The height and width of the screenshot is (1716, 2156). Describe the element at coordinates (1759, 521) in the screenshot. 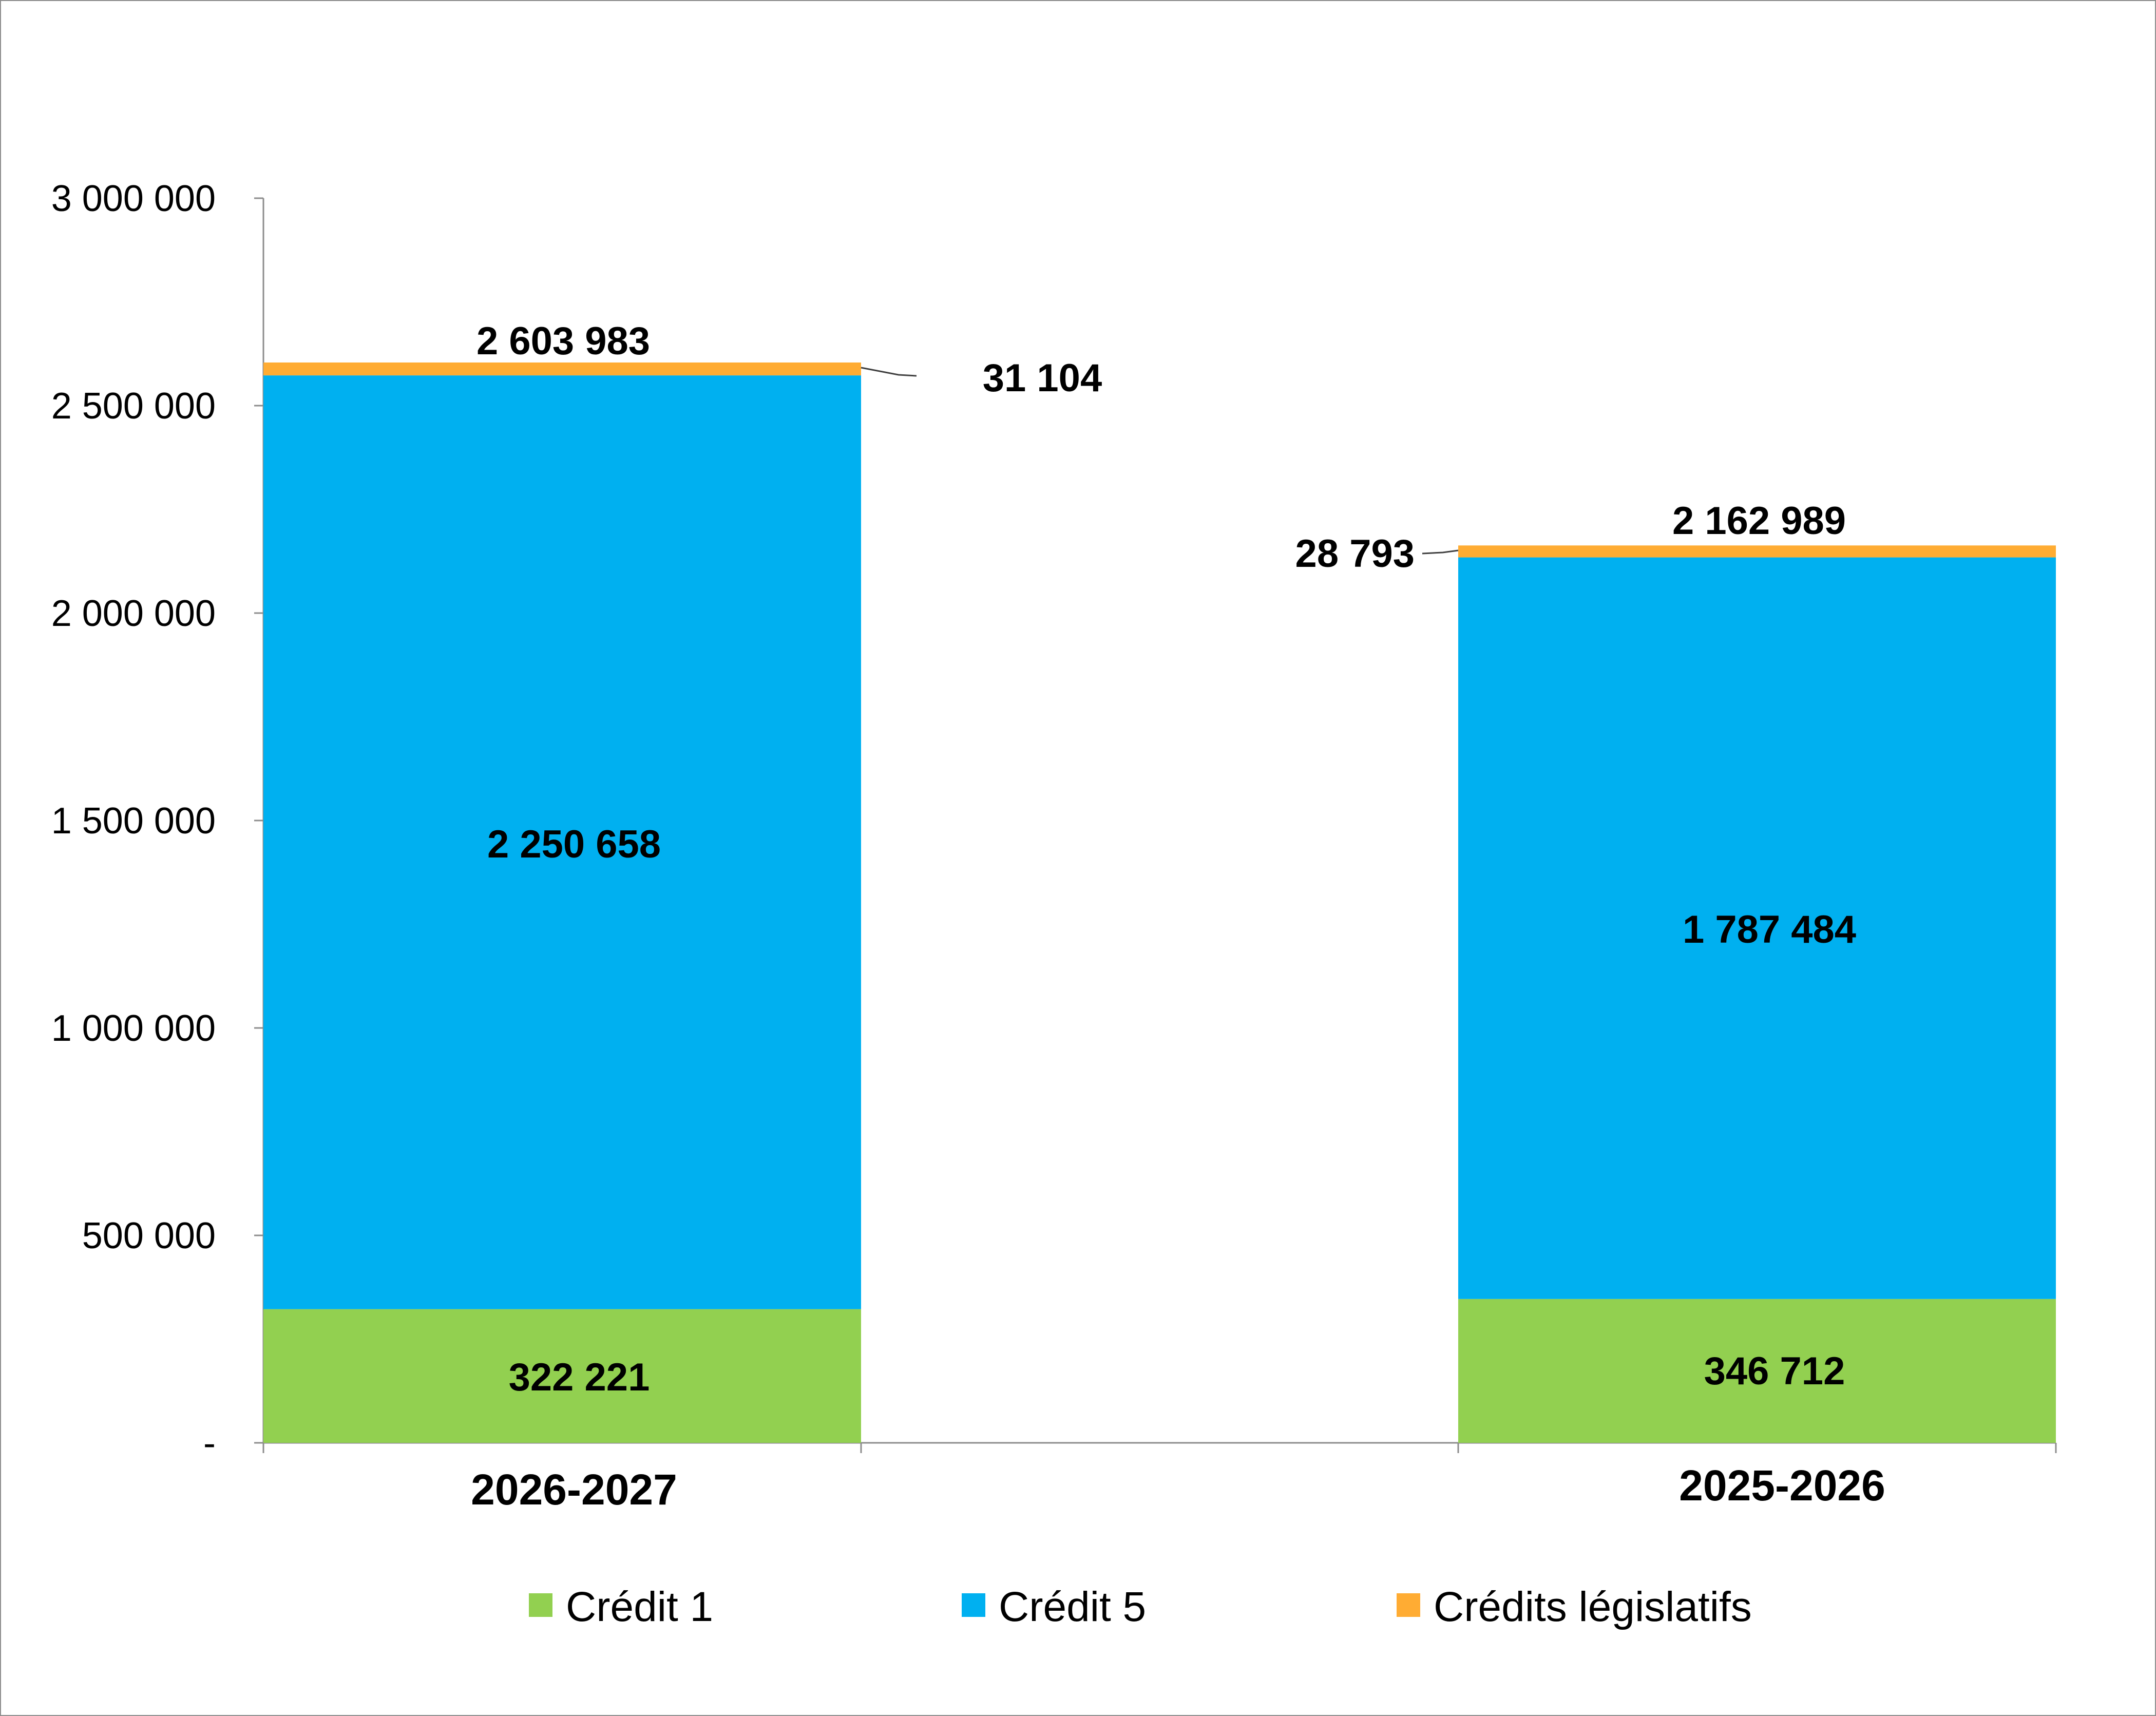

I see `total-label: 2 162 989` at that location.